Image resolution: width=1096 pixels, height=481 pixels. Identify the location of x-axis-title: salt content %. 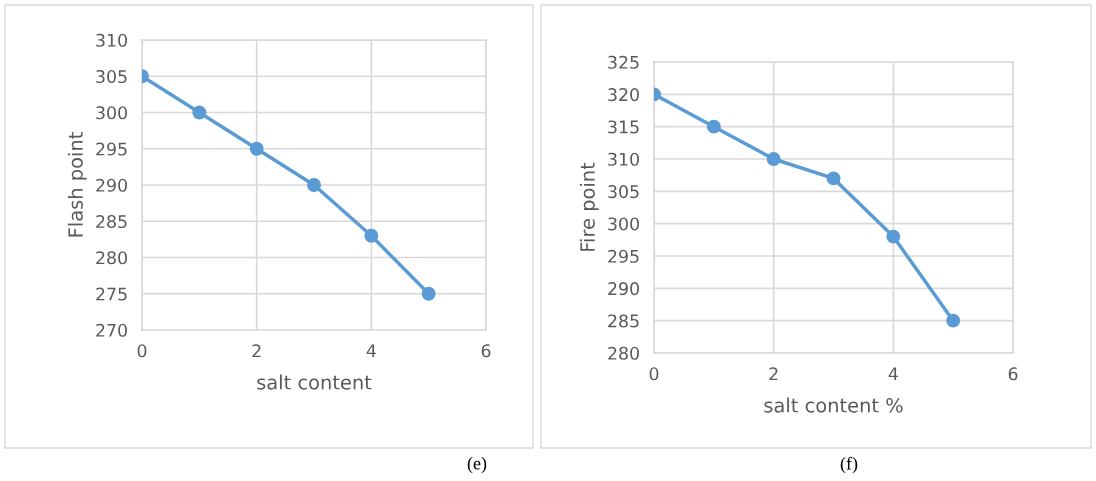
(833, 405).